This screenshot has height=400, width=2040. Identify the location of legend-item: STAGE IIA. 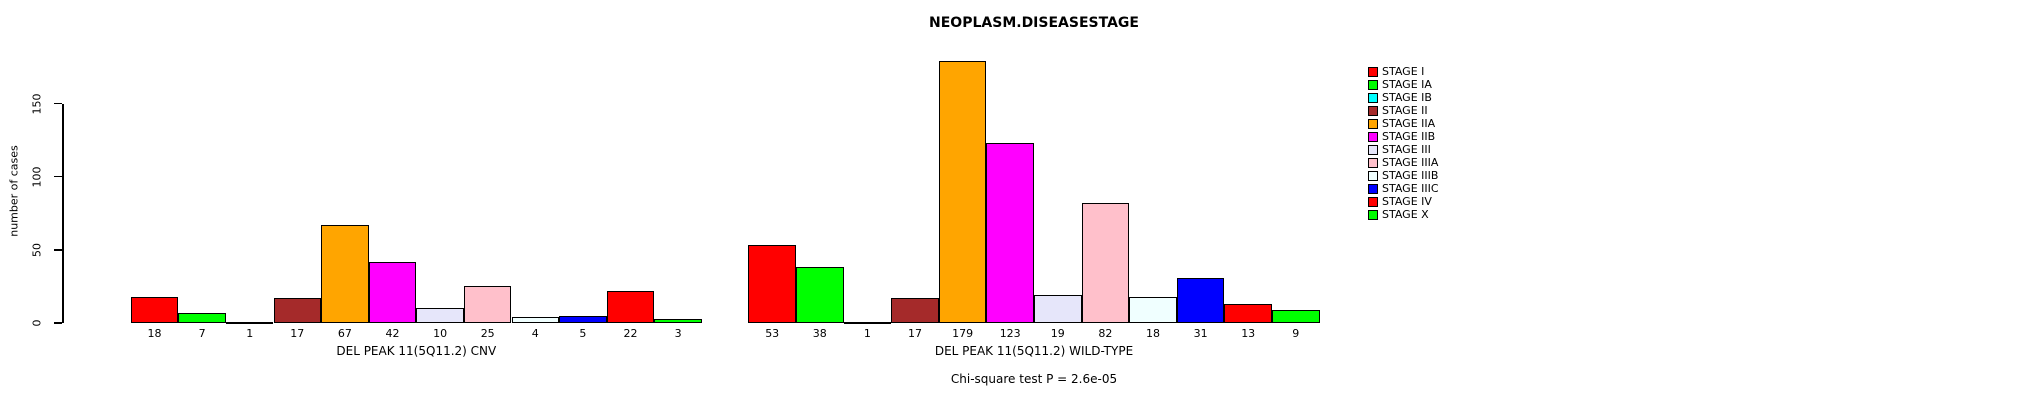
(1401, 123).